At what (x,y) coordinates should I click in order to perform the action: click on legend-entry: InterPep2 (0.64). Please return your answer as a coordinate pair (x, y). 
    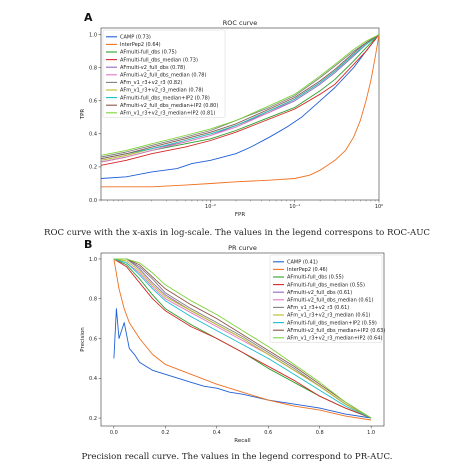
    Looking at the image, I should click on (140, 45).